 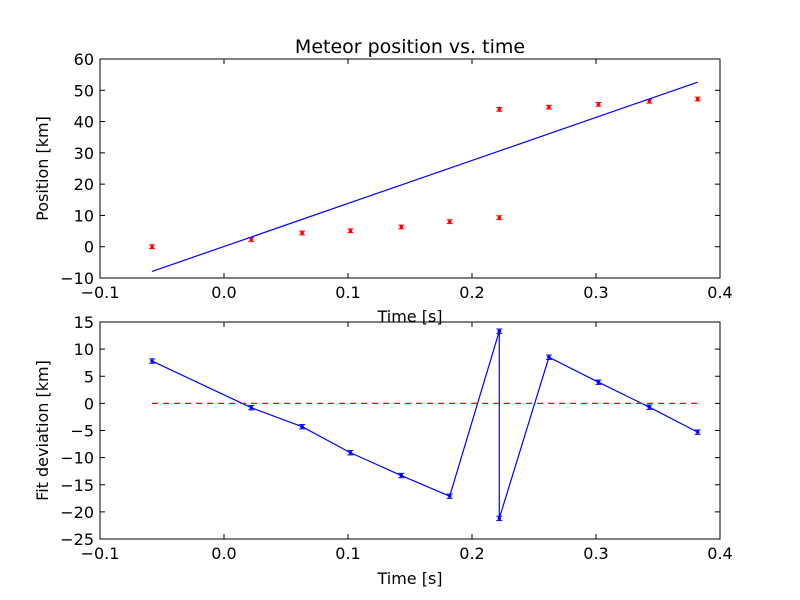 I want to click on deviation-x-tick-label: 0.4, so click(x=719, y=553).